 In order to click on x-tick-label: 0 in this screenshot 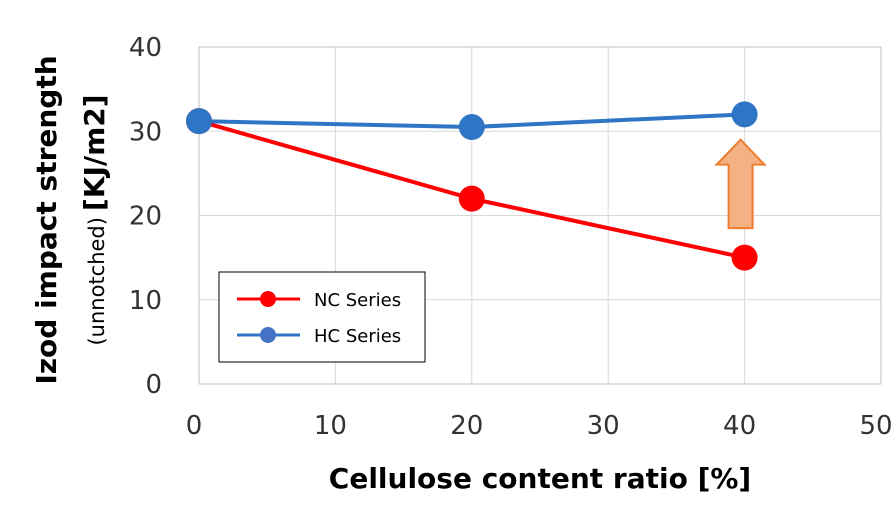, I will do `click(194, 426)`.